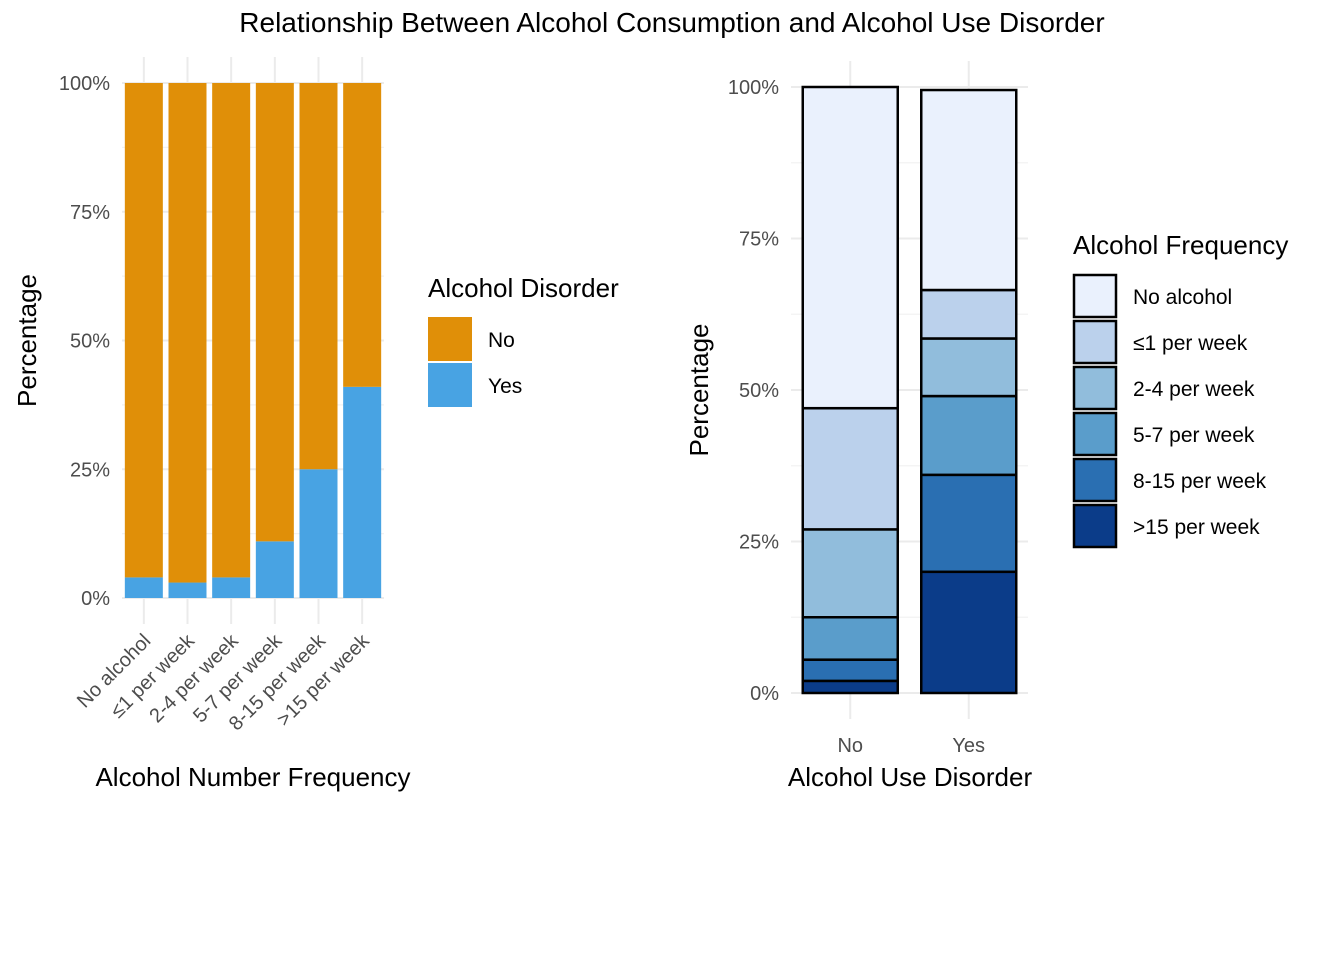 The width and height of the screenshot is (1344, 960). I want to click on legend-label: No alcohol, so click(1182, 297).